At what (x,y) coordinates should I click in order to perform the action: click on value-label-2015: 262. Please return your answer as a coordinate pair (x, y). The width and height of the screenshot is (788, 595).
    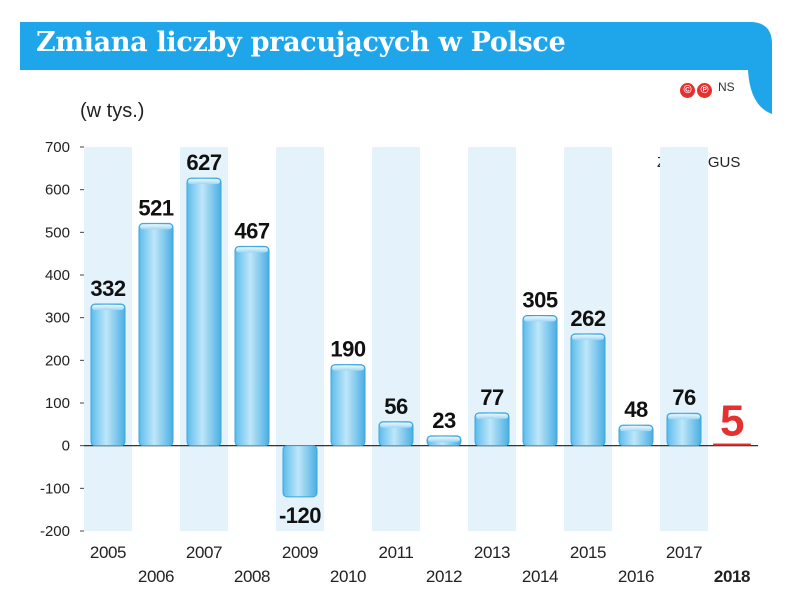
    Looking at the image, I should click on (587, 318).